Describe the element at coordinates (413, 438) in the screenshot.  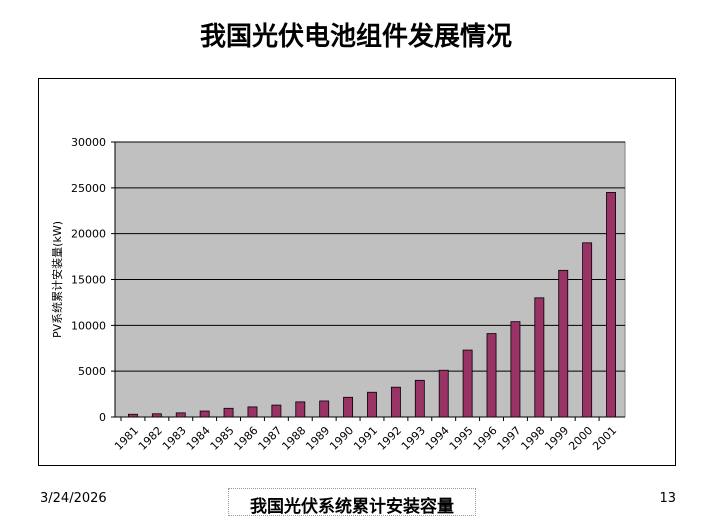
I see `x-tick-label: 1993` at that location.